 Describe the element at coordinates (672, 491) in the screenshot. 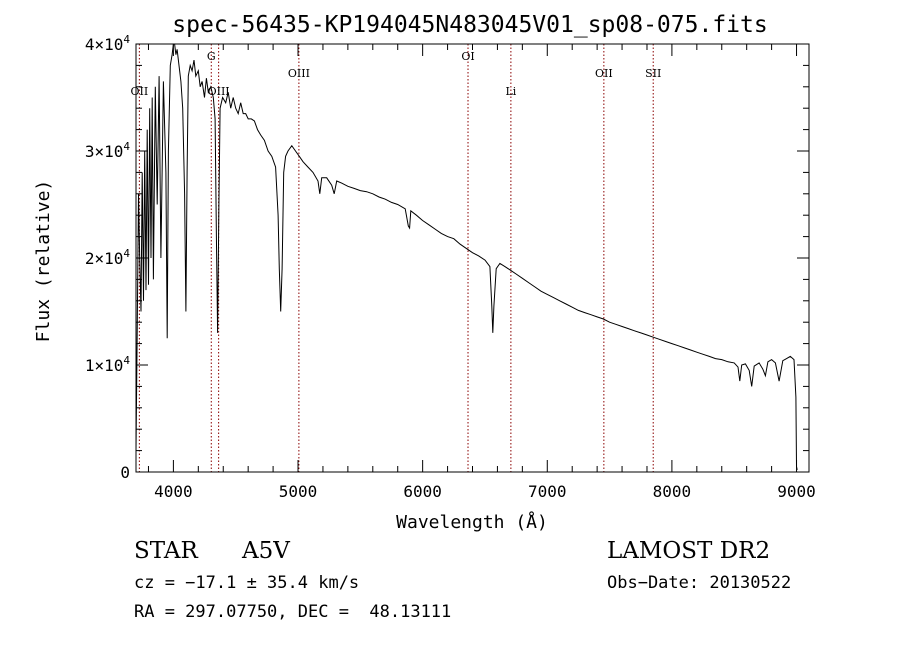

I see `x-tick-label-4: 8000` at that location.